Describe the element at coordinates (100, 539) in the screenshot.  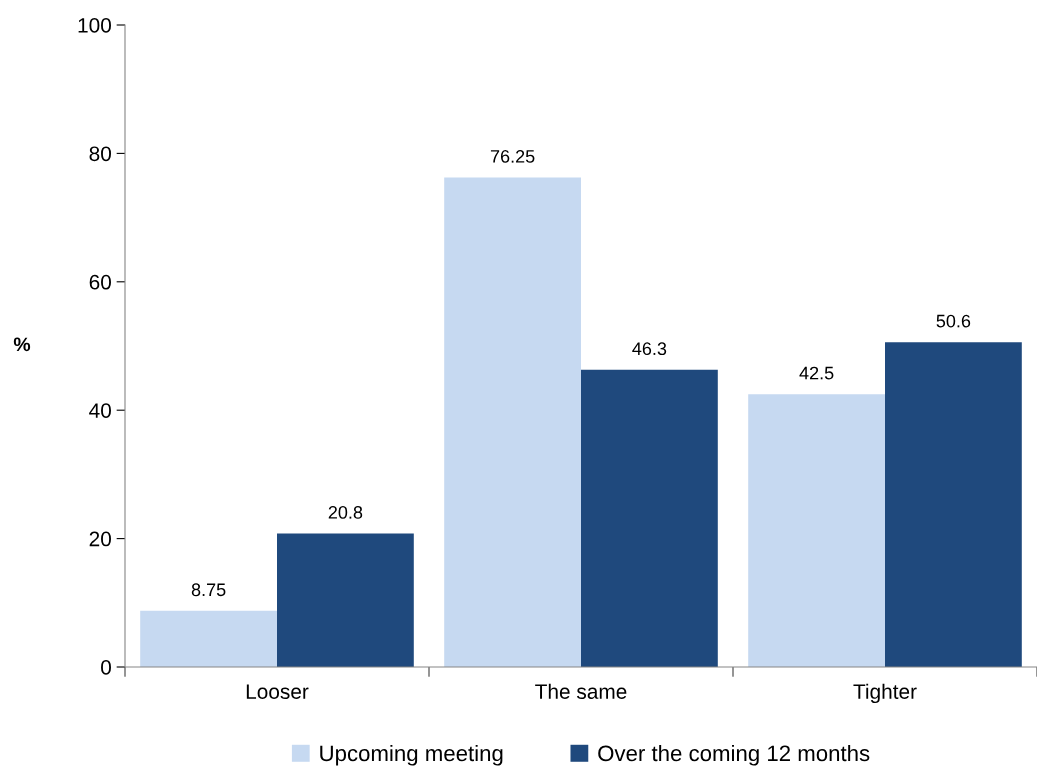
I see `y-tick-label: 20` at that location.